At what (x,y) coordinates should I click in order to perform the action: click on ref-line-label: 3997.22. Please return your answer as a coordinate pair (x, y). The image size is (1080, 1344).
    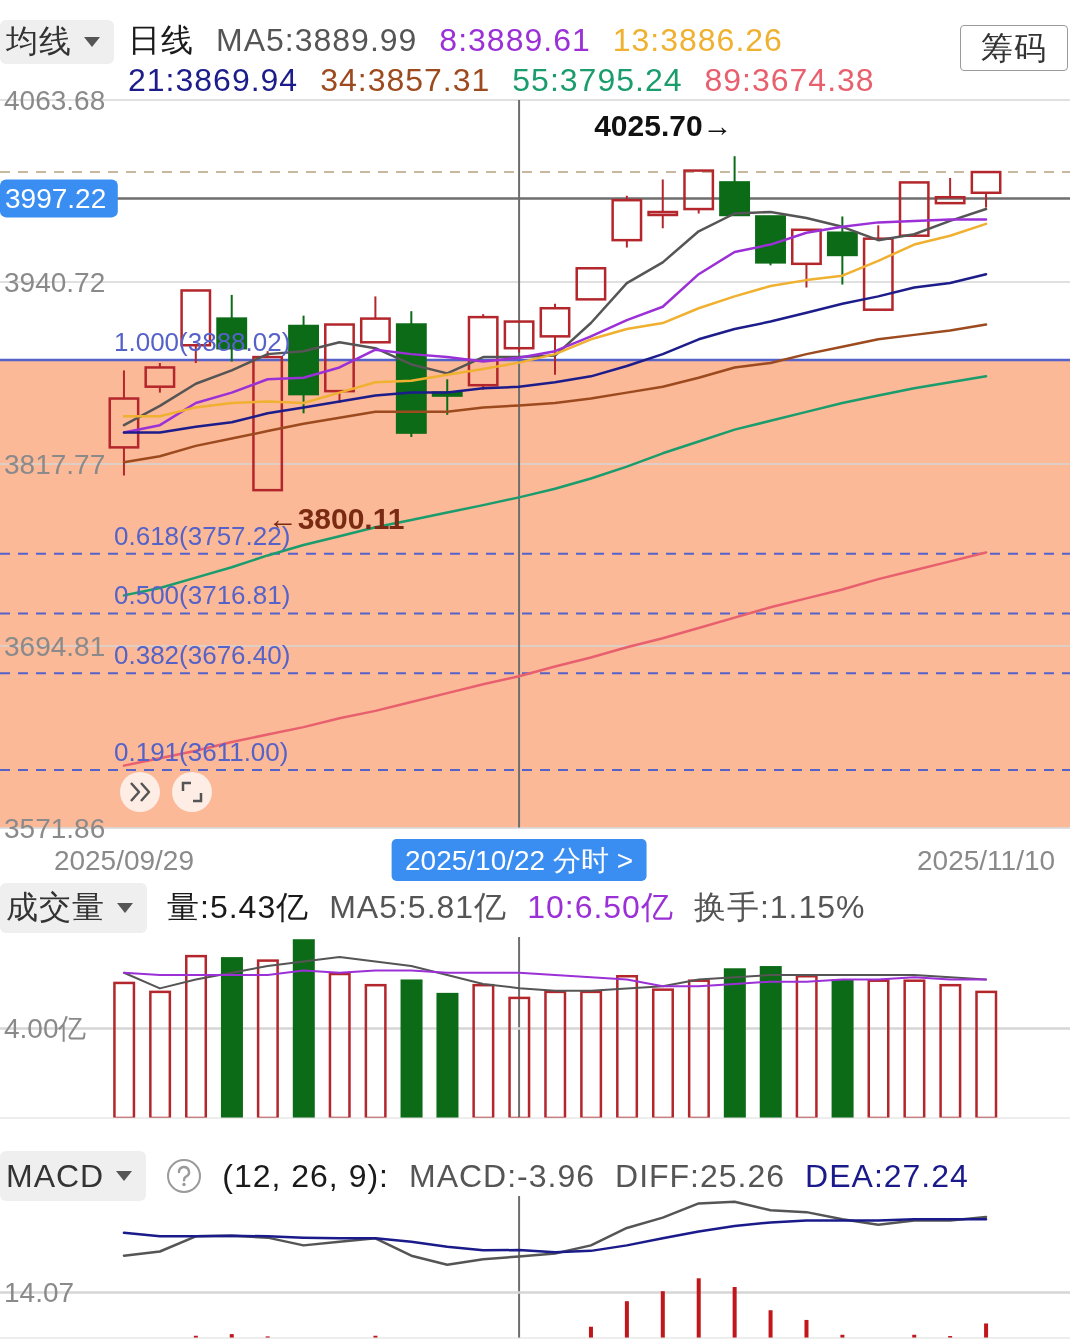
    Looking at the image, I should click on (56, 198).